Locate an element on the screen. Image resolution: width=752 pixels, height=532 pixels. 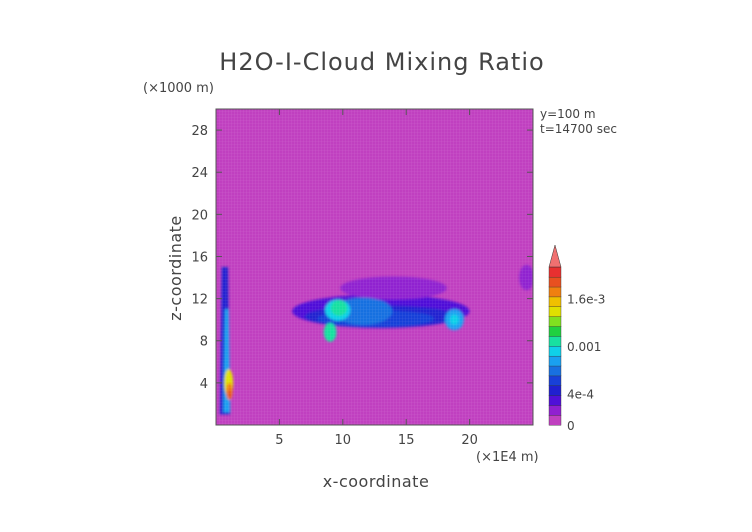
colorbar-extend-arrow is located at coordinates (555, 256).